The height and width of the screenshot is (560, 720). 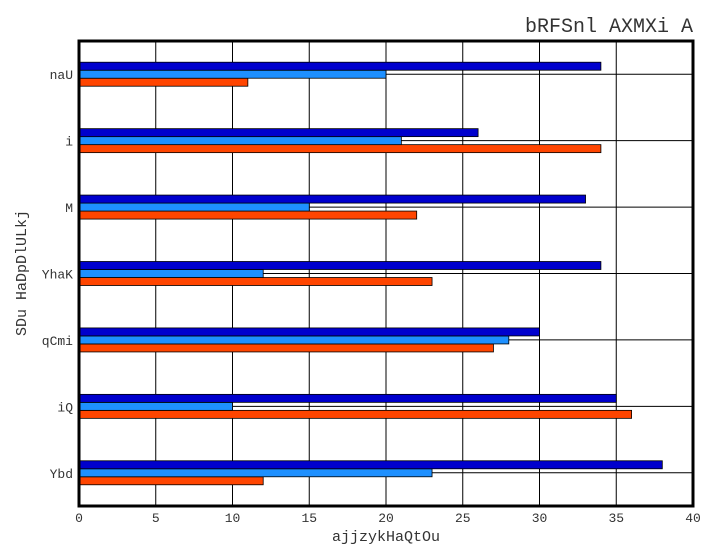 I want to click on x-tick-label: 15, so click(x=309, y=518).